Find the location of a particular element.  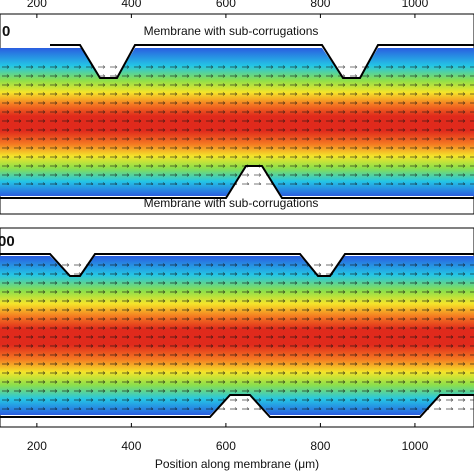

x-axis-label: Position along membrane (μm) is located at coordinates (237, 464).